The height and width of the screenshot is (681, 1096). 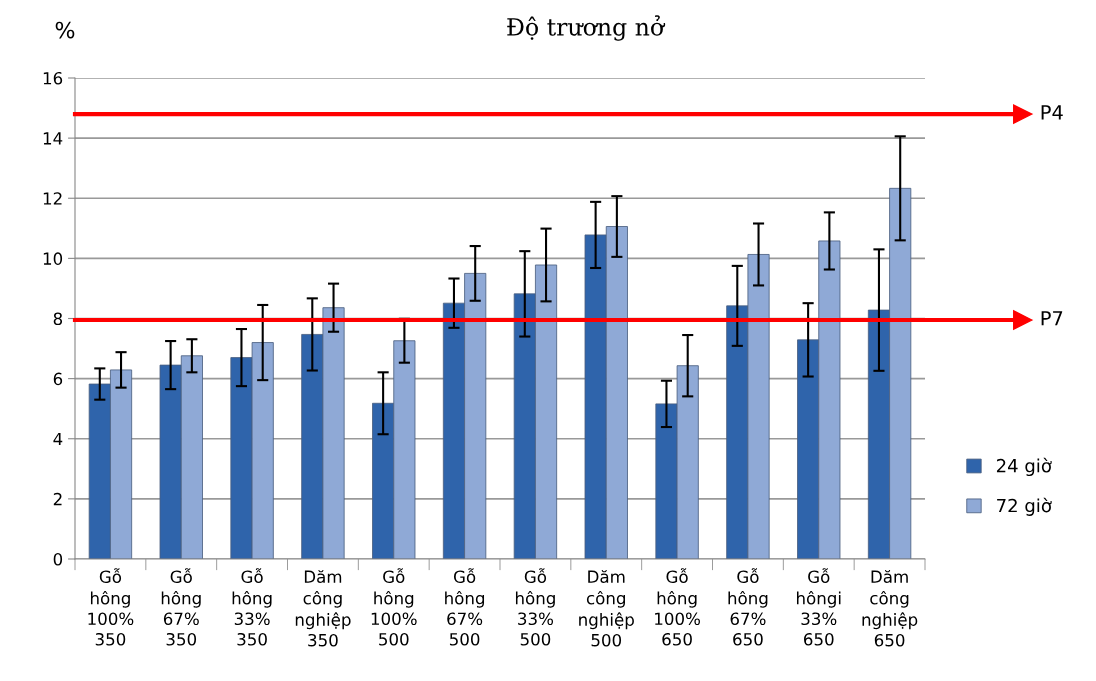 I want to click on y-tick-label: 14, so click(x=53, y=138).